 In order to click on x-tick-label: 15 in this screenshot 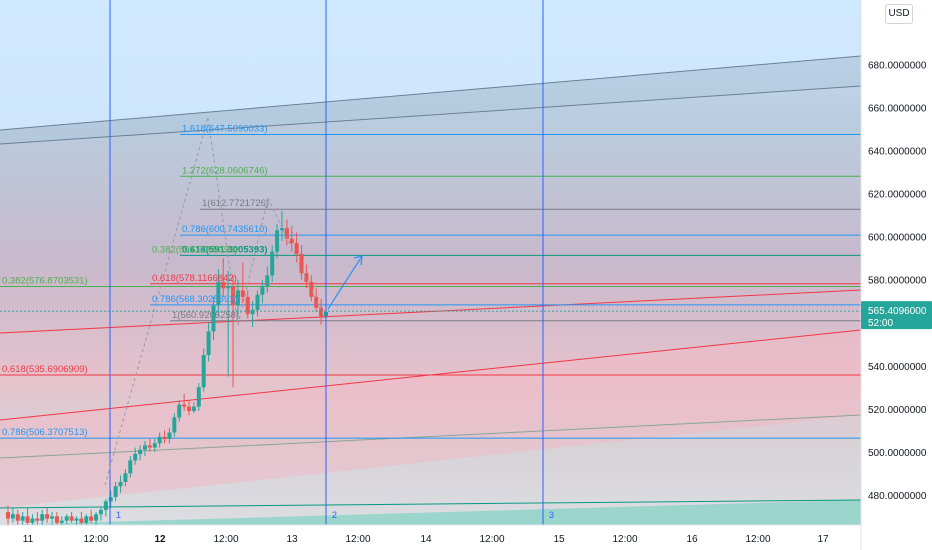, I will do `click(559, 539)`.